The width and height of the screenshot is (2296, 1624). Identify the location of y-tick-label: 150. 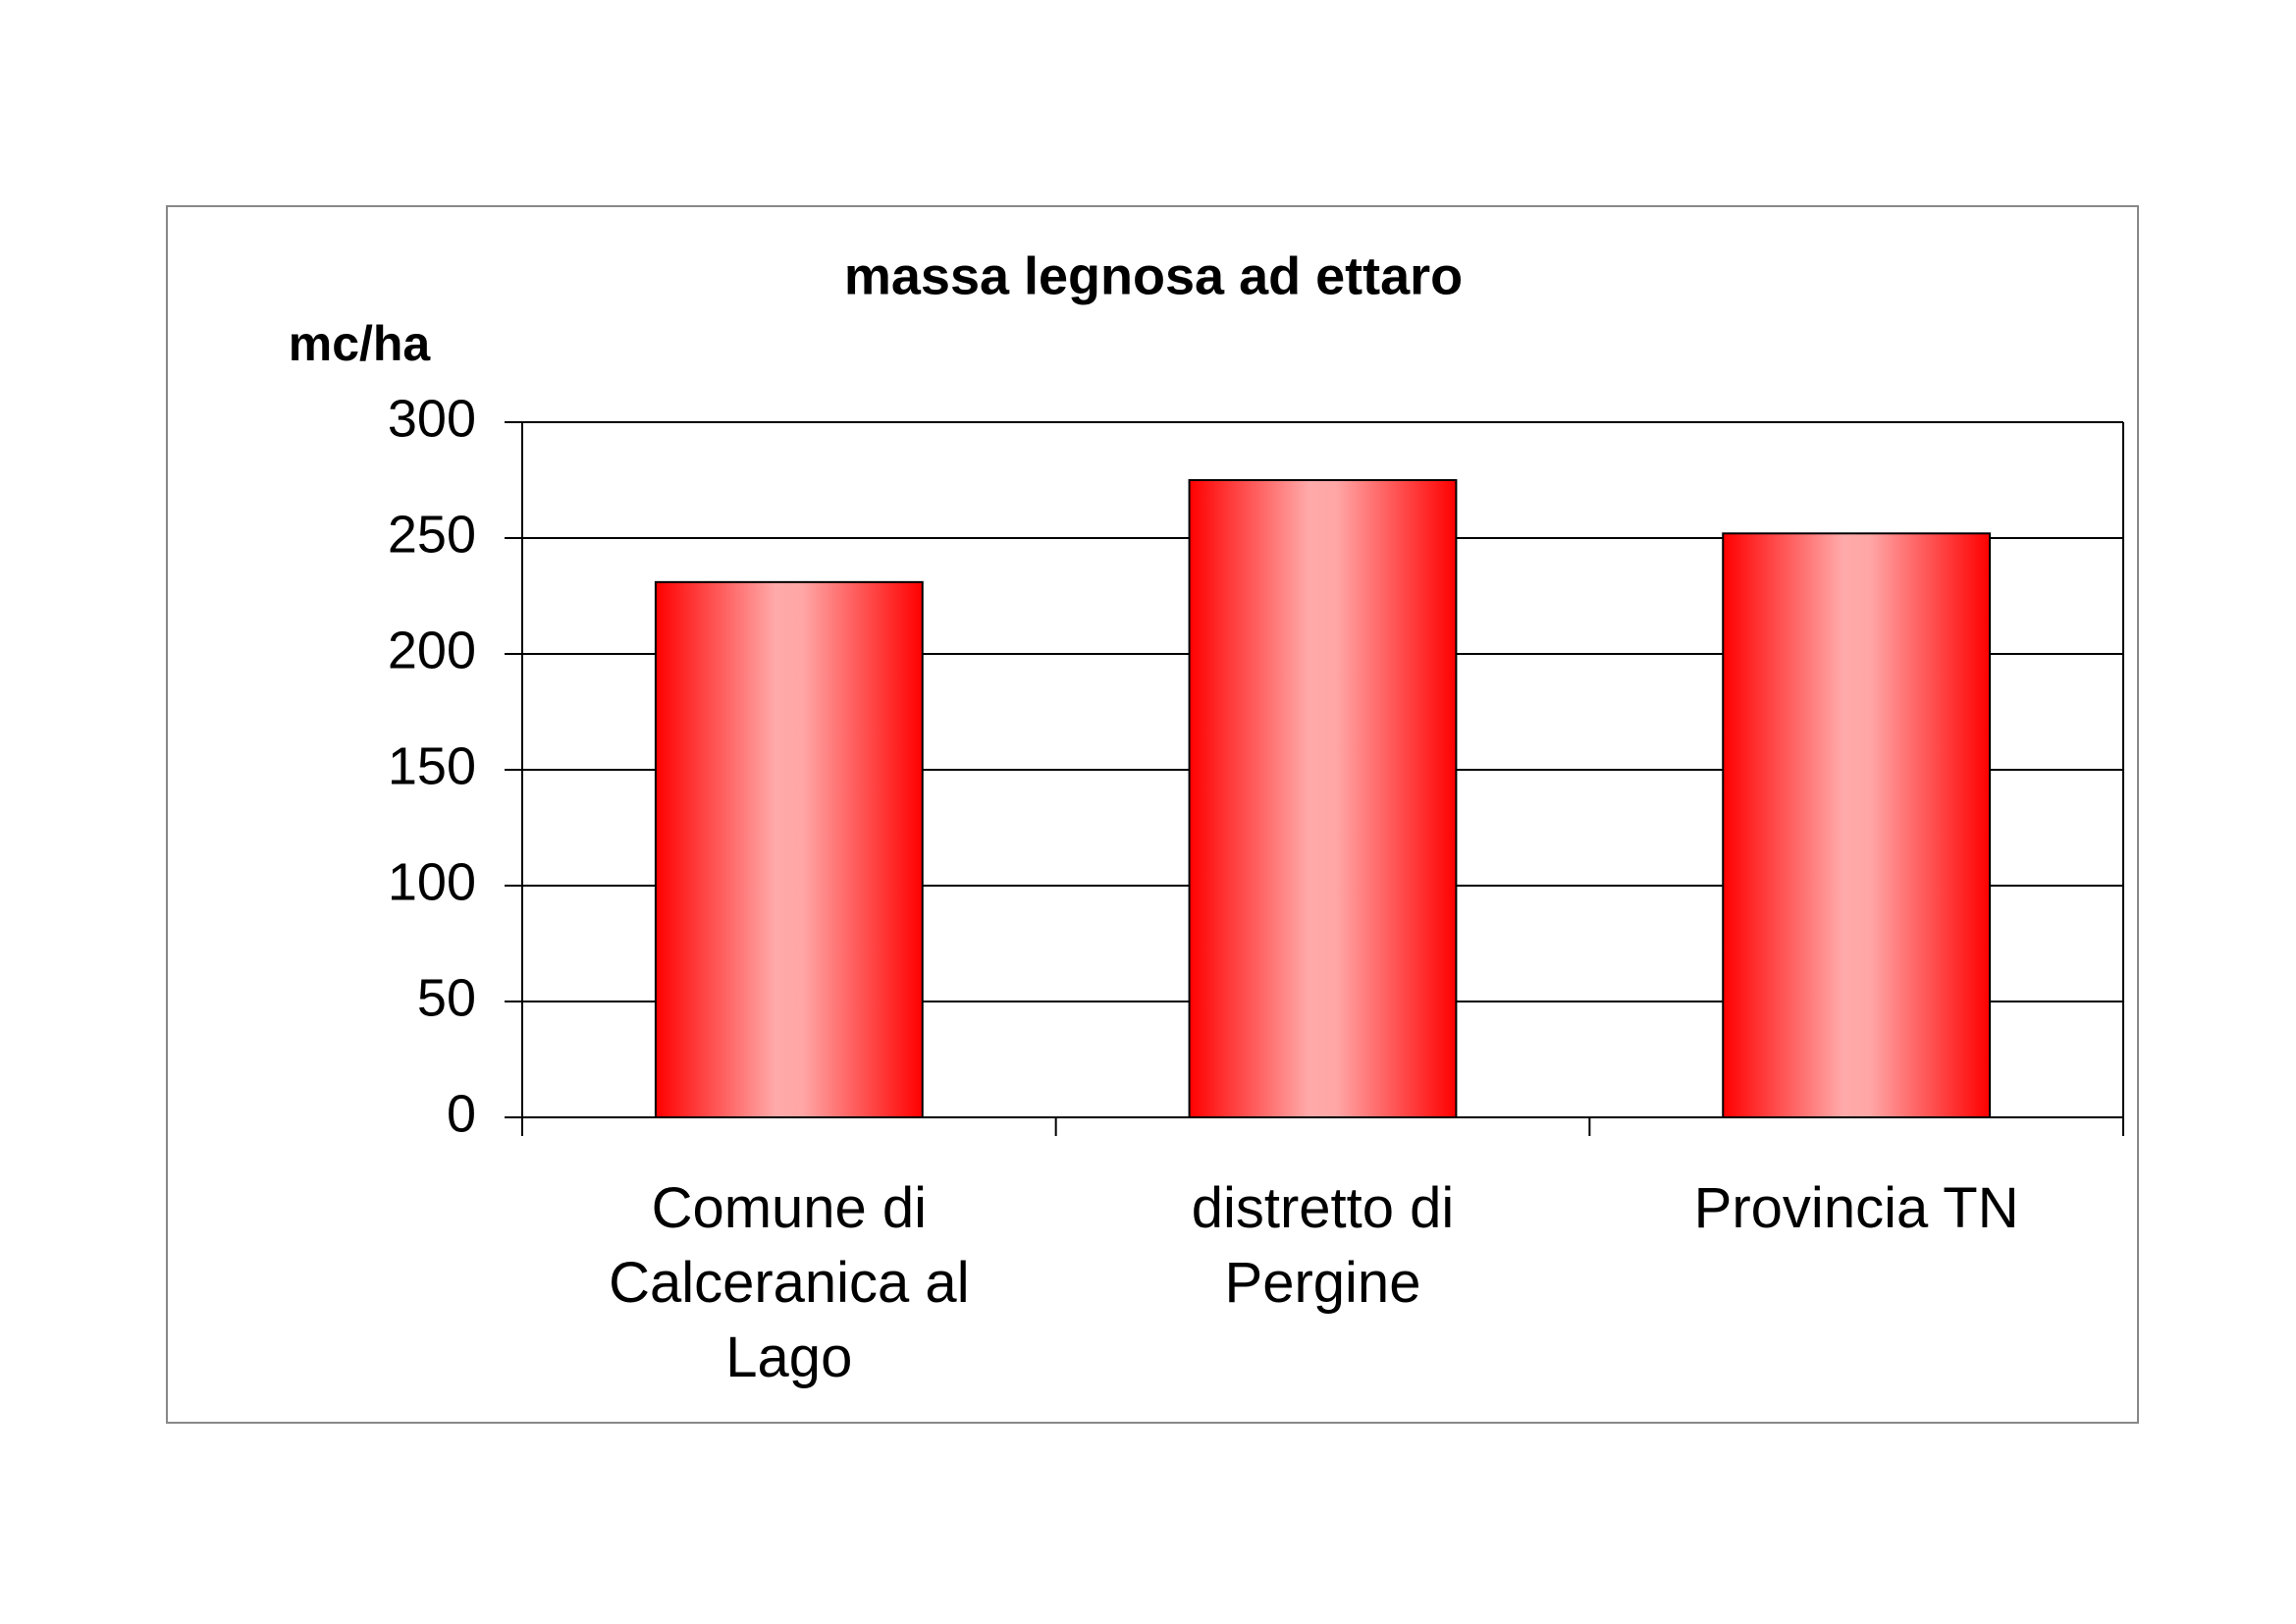
(432, 765).